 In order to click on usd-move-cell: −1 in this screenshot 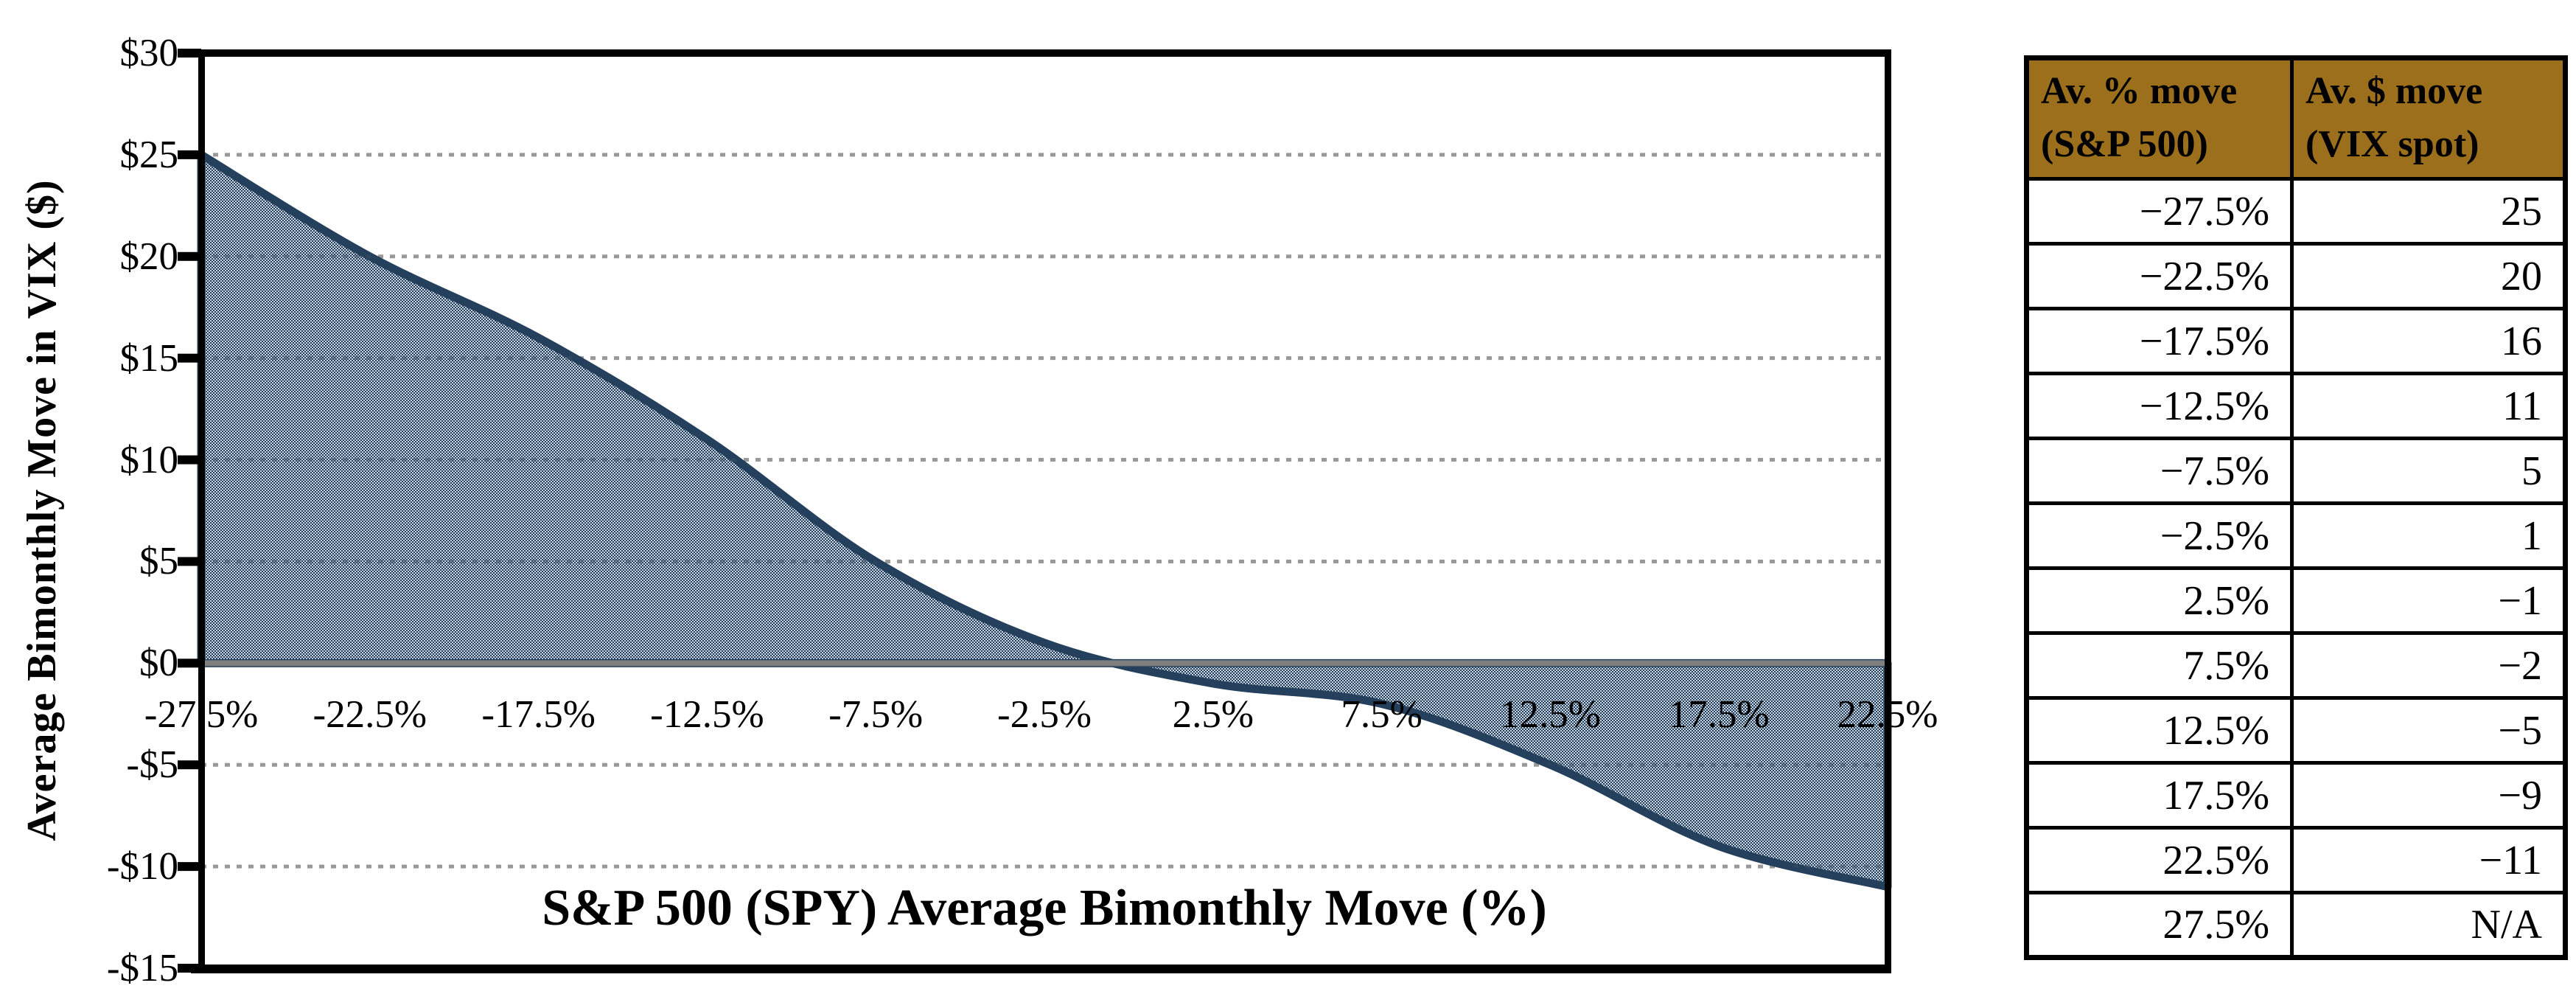, I will do `click(2428, 600)`.